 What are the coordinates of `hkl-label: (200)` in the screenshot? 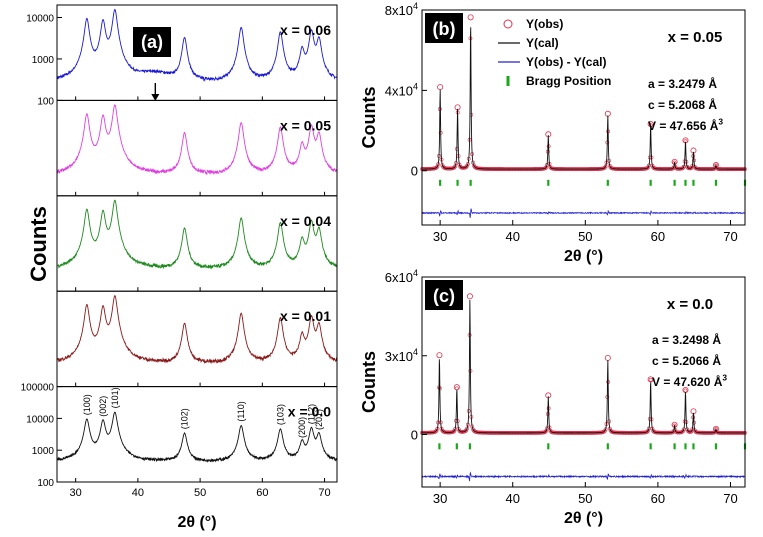 It's located at (302, 427).